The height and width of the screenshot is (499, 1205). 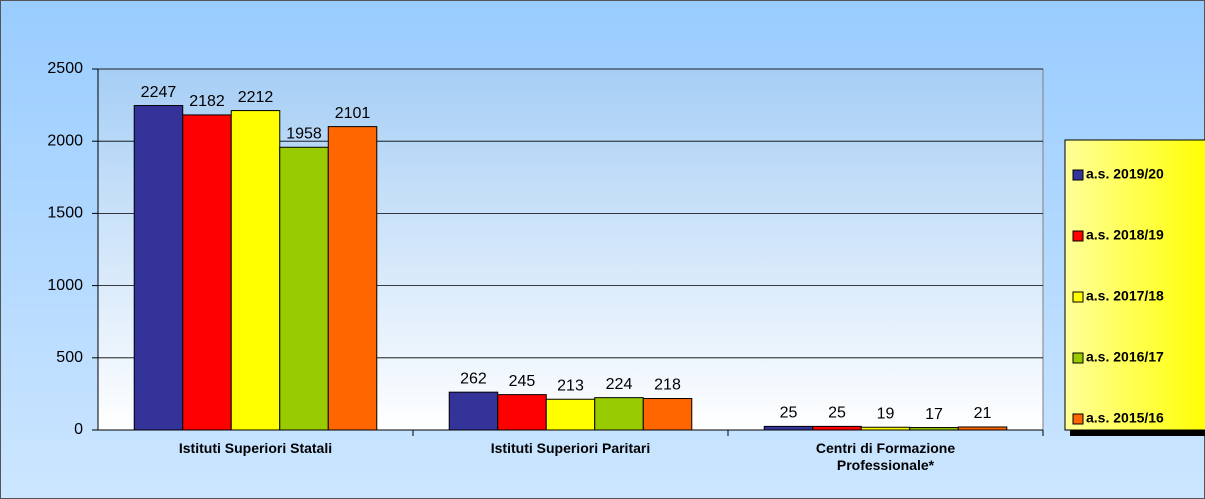 I want to click on y-tick-label: 0, so click(x=78, y=429).